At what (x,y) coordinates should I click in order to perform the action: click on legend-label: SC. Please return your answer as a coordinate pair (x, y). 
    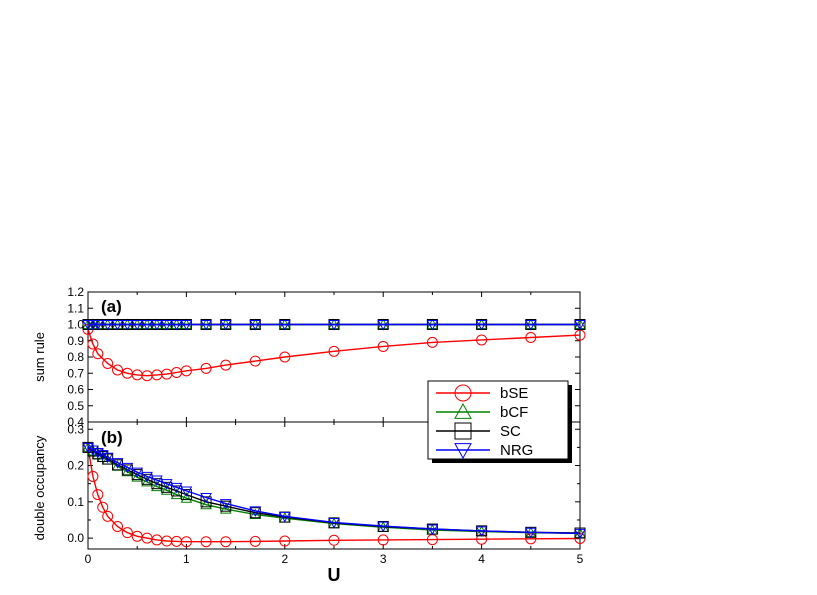
    Looking at the image, I should click on (510, 431).